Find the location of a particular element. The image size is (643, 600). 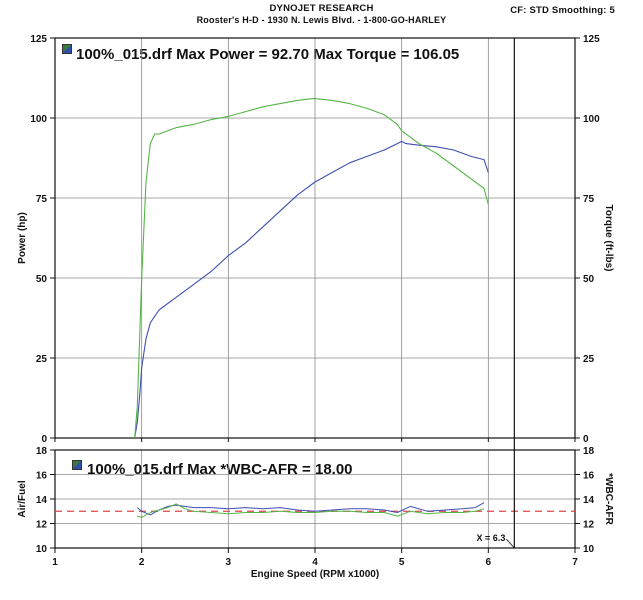

bottom-ytick-label-right: 12 is located at coordinates (589, 525).